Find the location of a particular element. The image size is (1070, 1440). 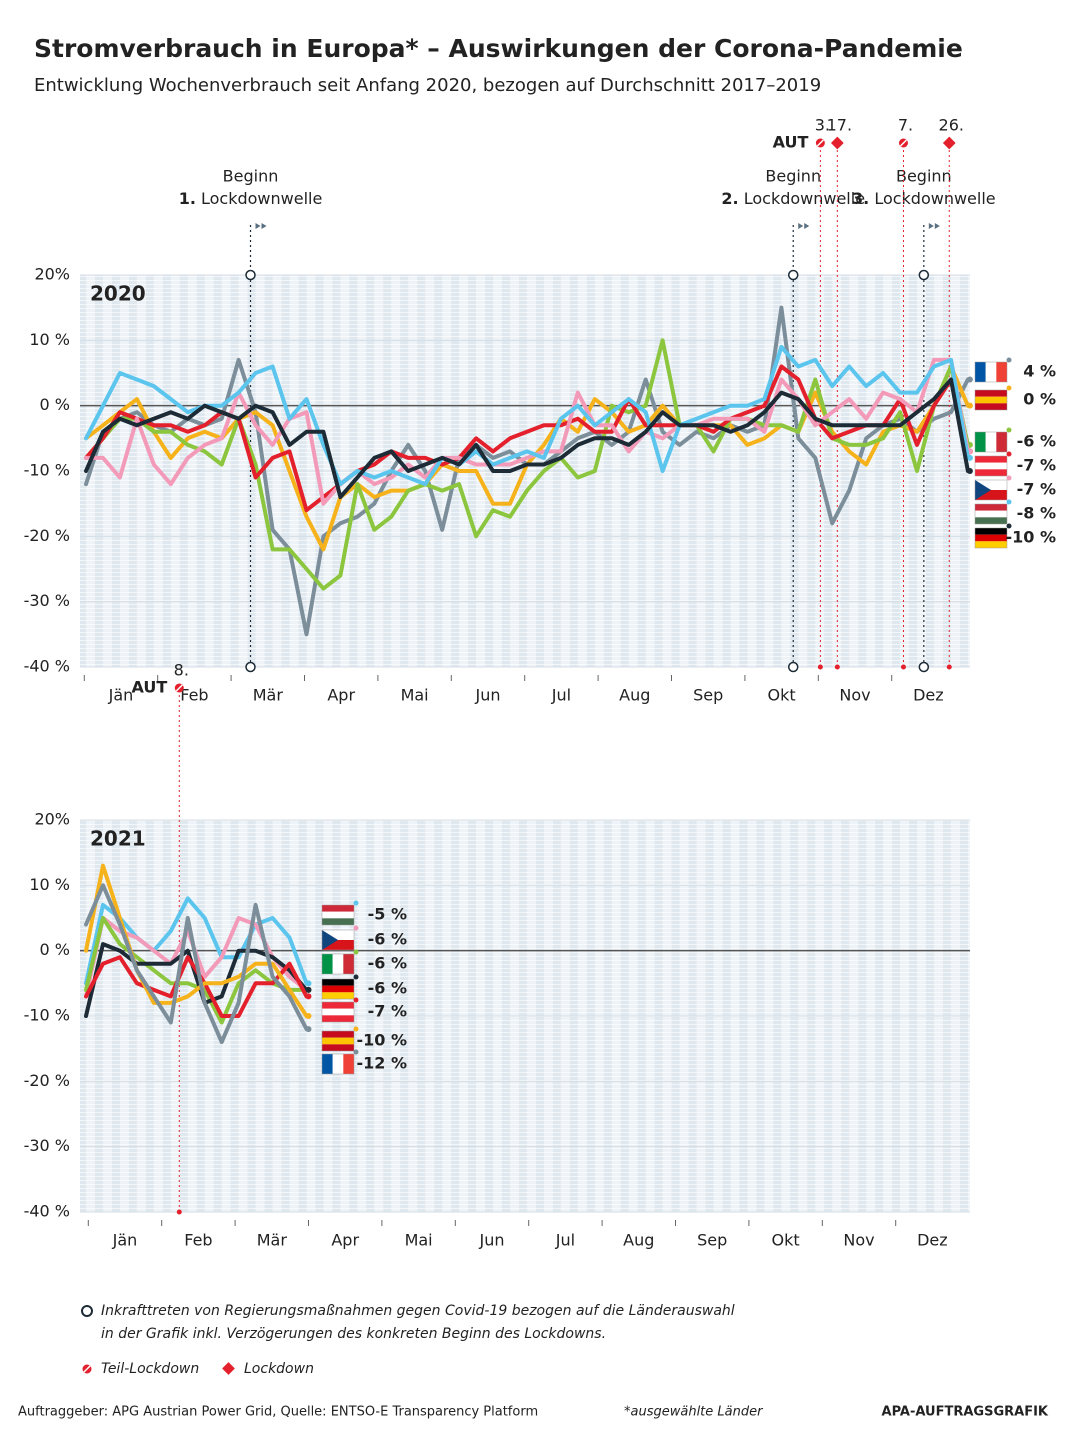

footnote: *ausgewählte Länder is located at coordinates (694, 1412).